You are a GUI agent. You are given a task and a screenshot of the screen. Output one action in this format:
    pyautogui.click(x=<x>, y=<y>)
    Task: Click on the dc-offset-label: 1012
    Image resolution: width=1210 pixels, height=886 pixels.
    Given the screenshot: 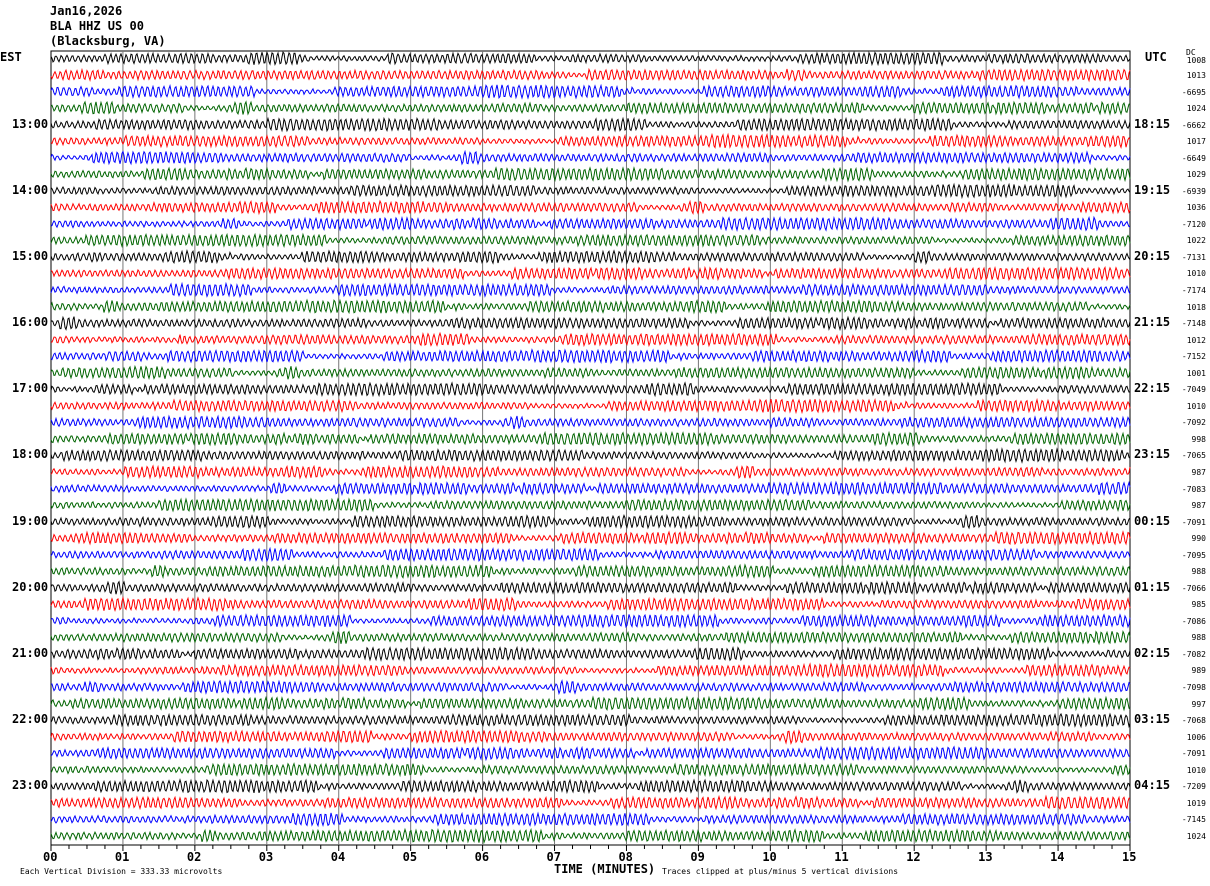 What is the action you would take?
    pyautogui.click(x=1196, y=340)
    